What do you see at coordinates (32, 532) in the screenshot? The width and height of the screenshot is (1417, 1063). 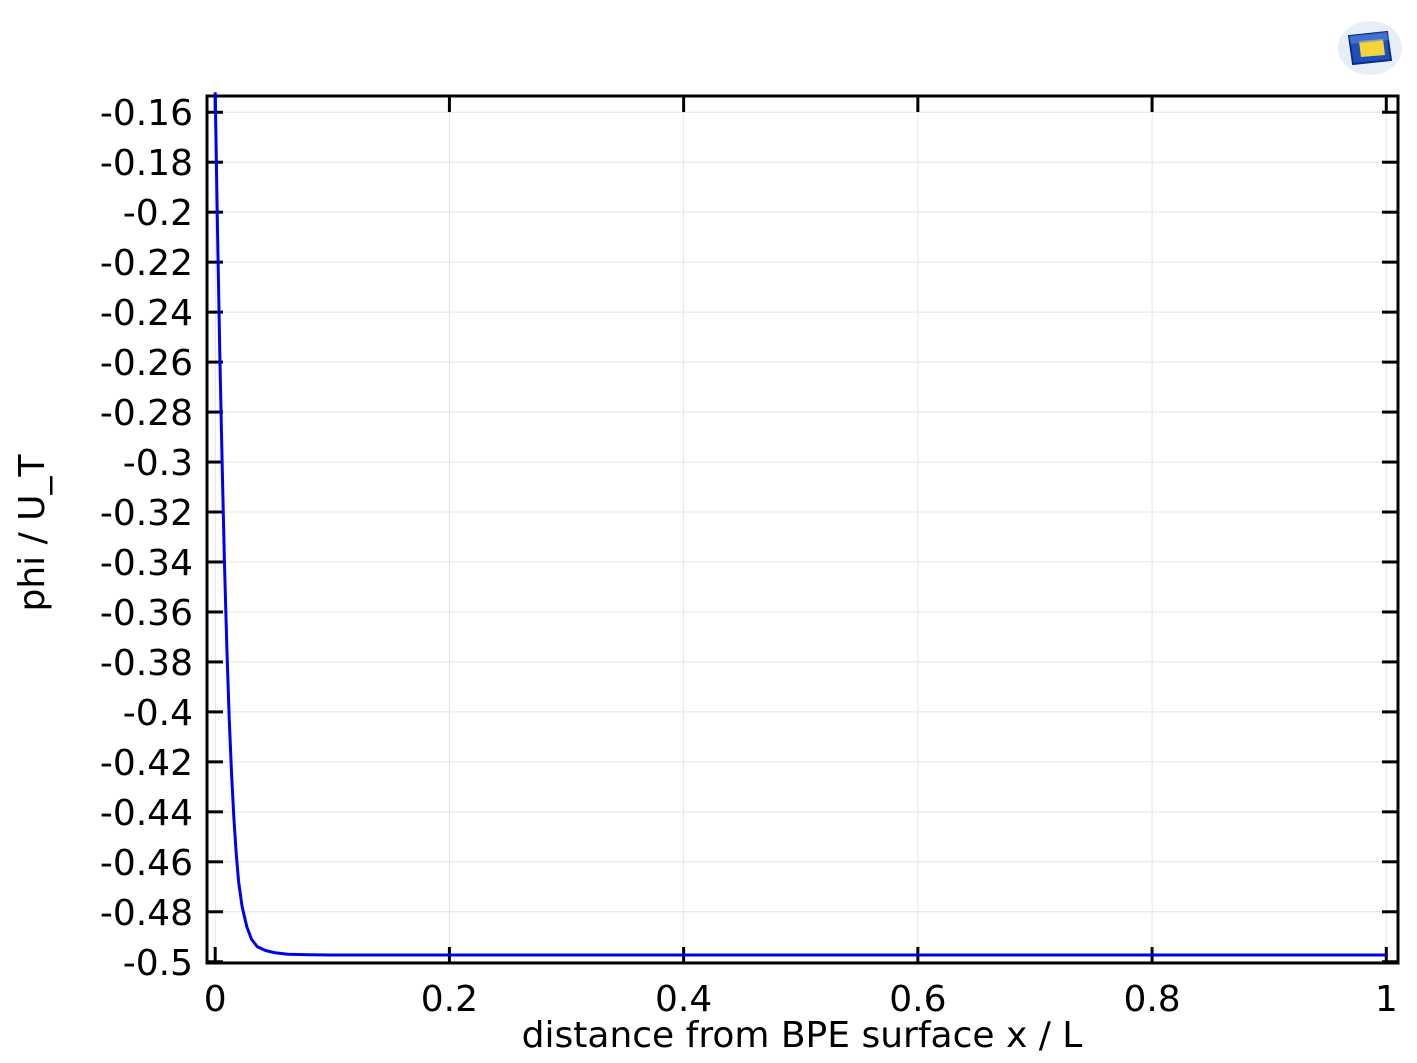 I see `y-axis-label: phi / U_T` at bounding box center [32, 532].